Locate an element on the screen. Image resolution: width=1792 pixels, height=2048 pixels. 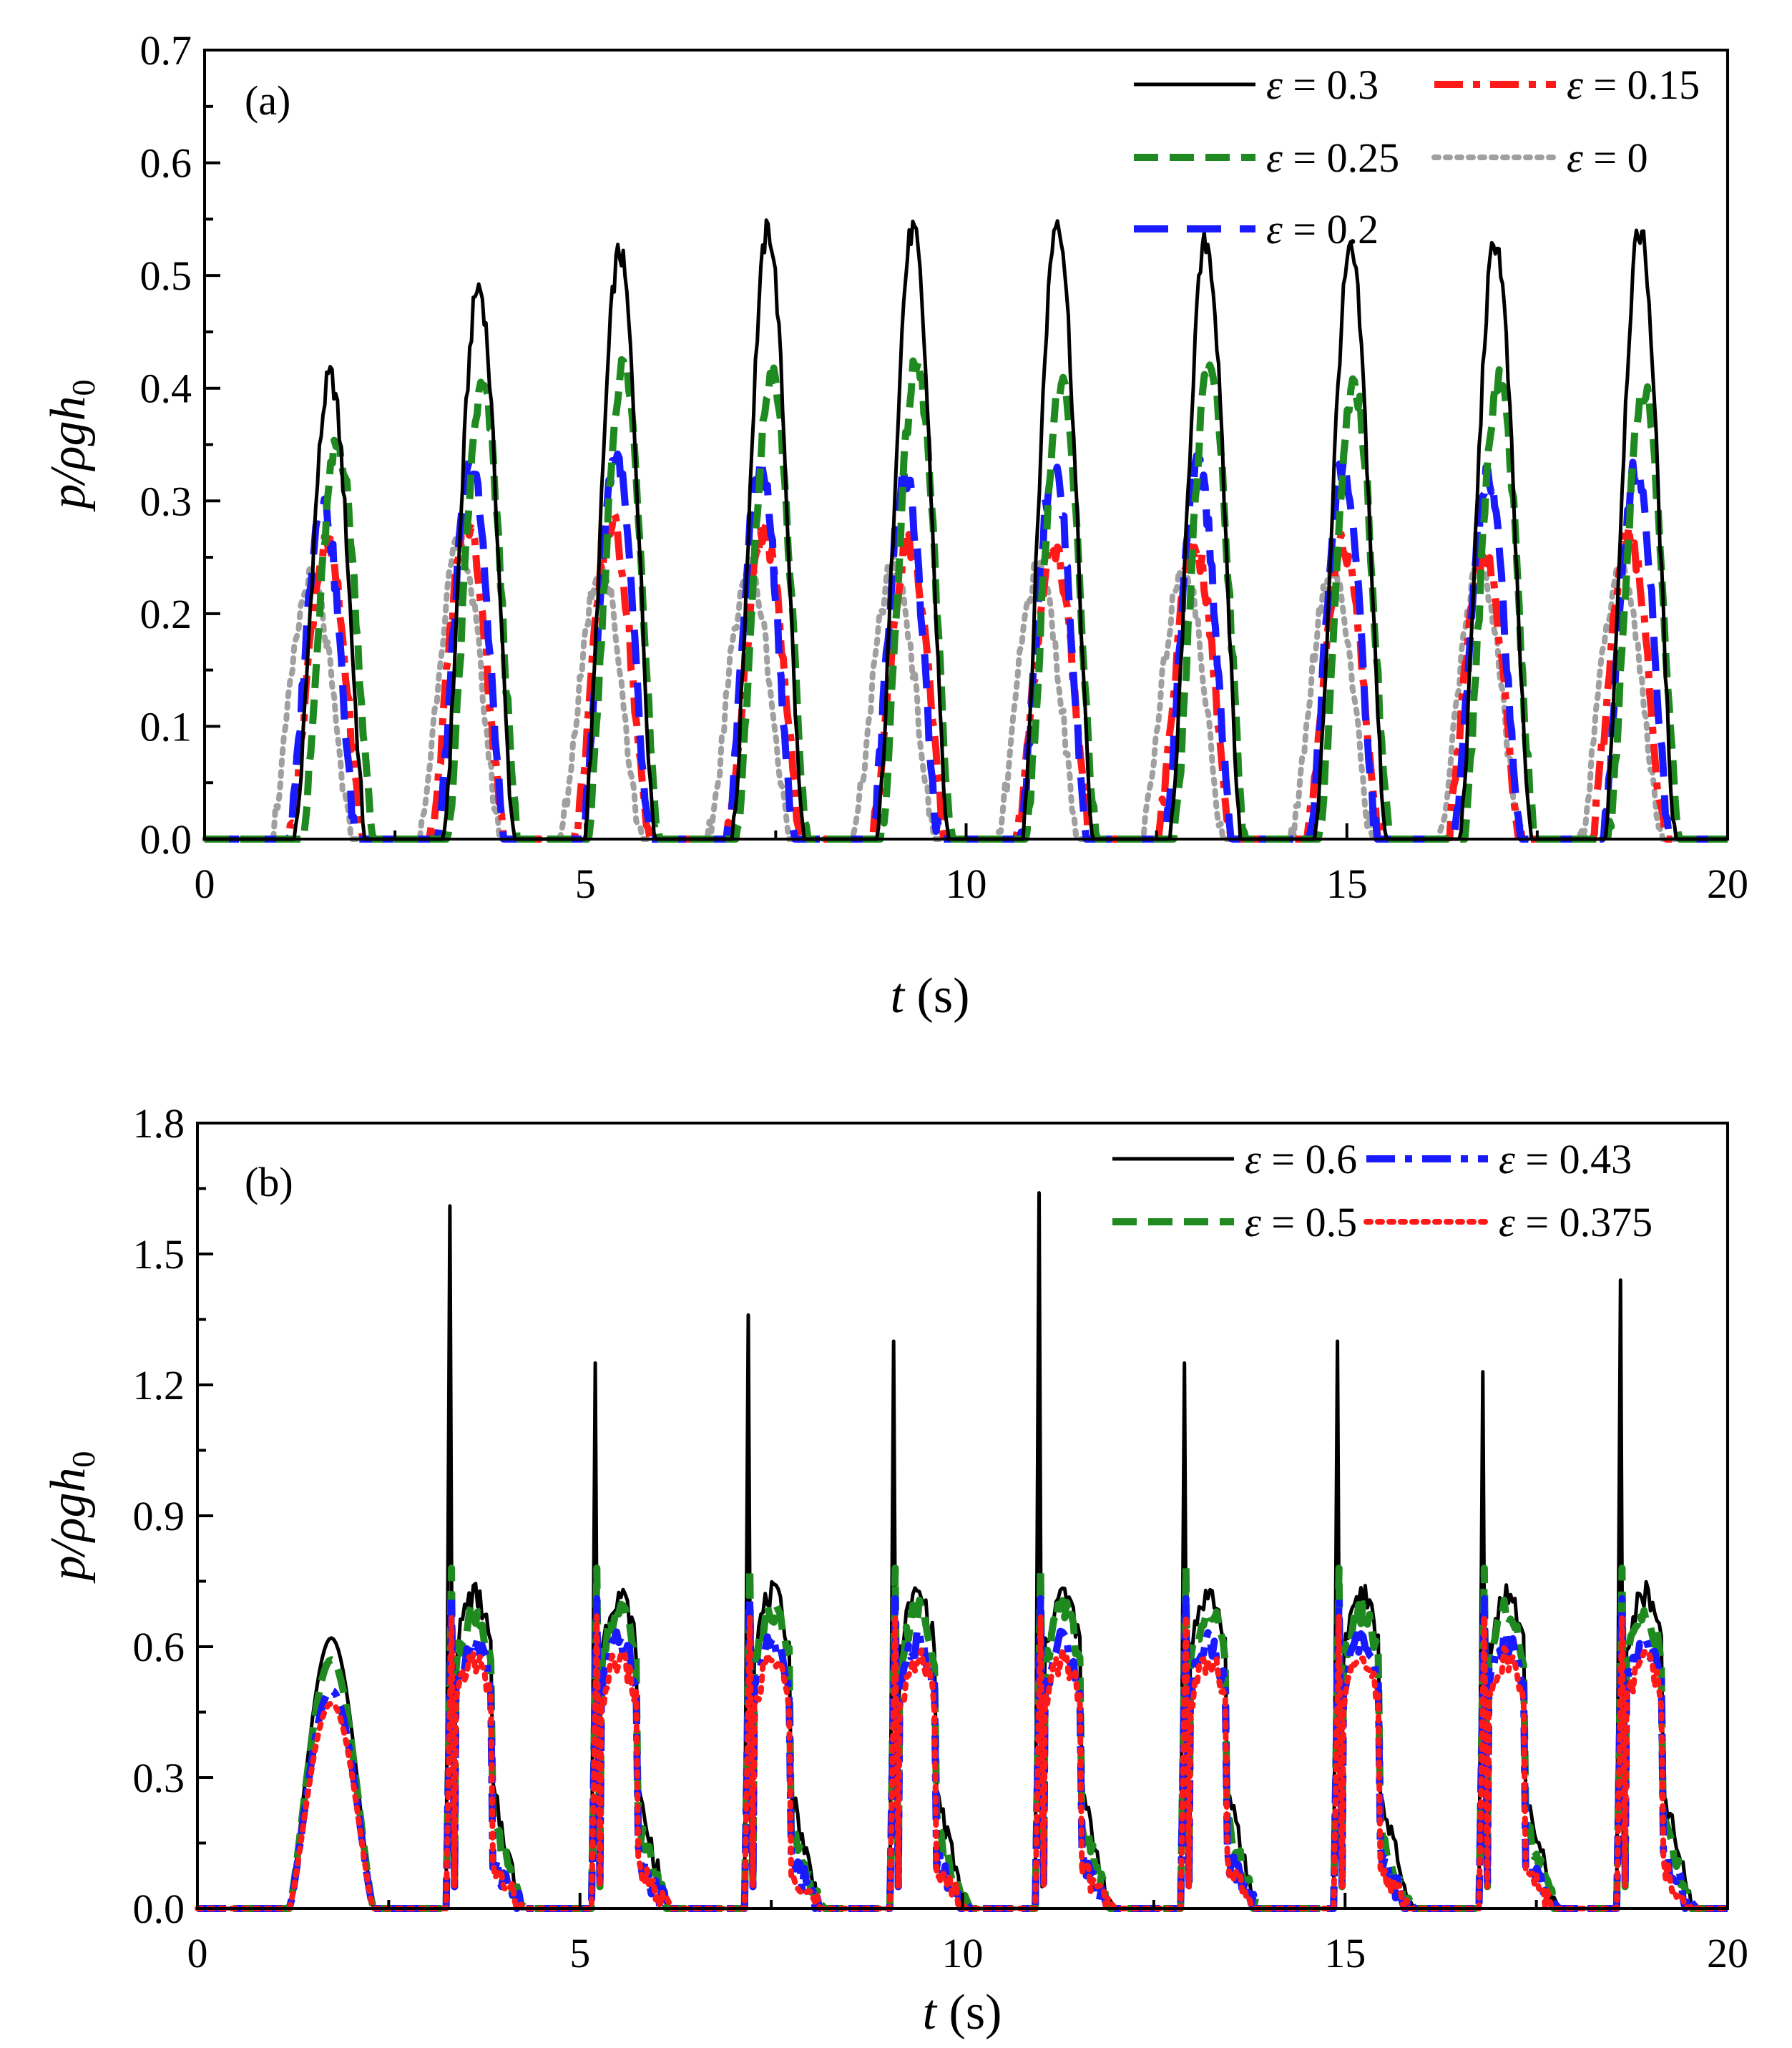
panel-b-legend-label: ε = 0.6 is located at coordinates (1301, 1159).